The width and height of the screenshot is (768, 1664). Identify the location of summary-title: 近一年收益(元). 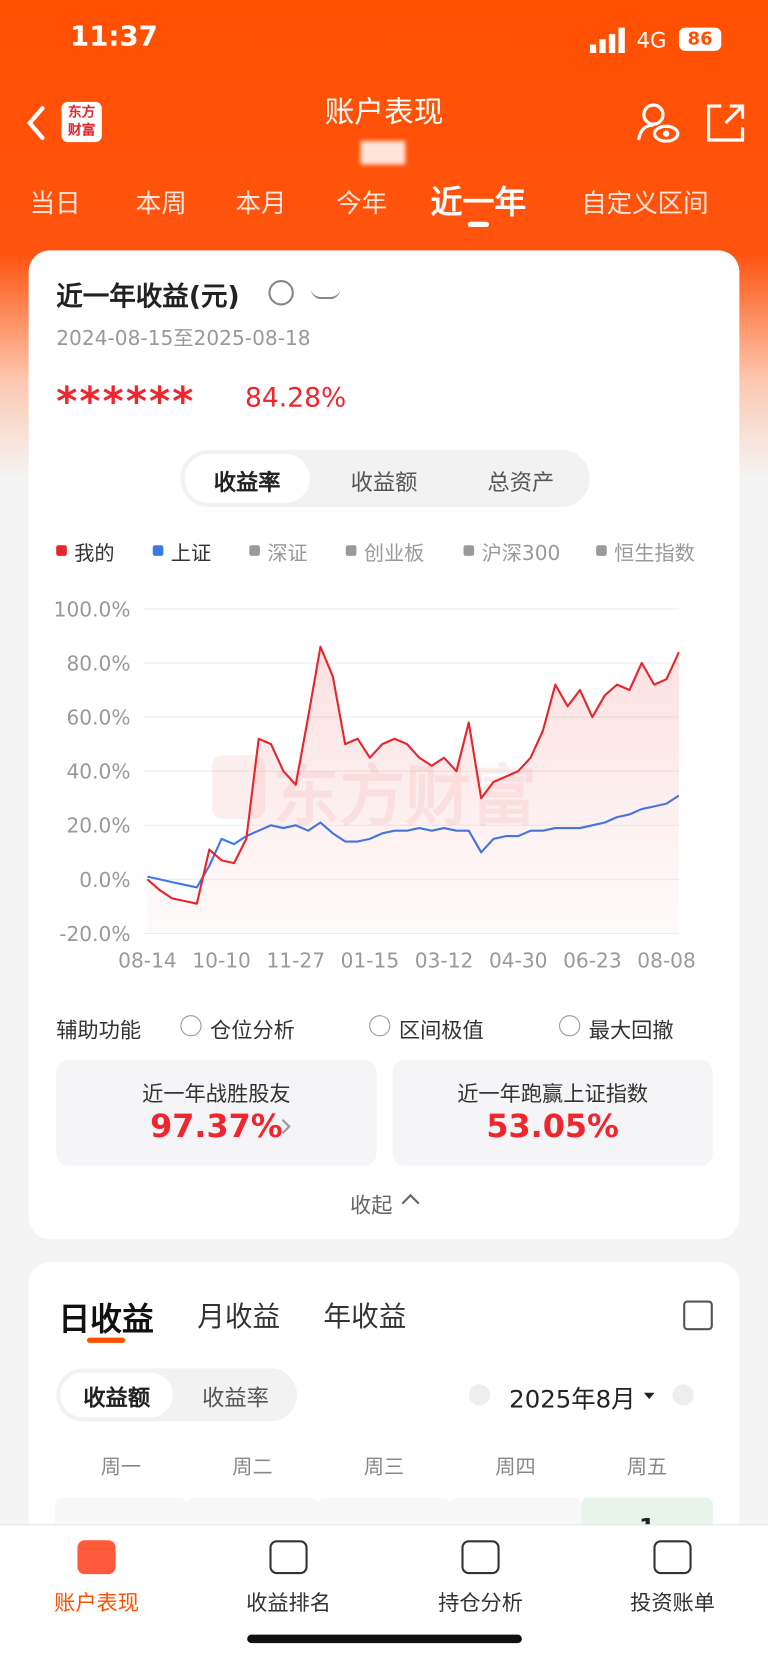
(148, 296).